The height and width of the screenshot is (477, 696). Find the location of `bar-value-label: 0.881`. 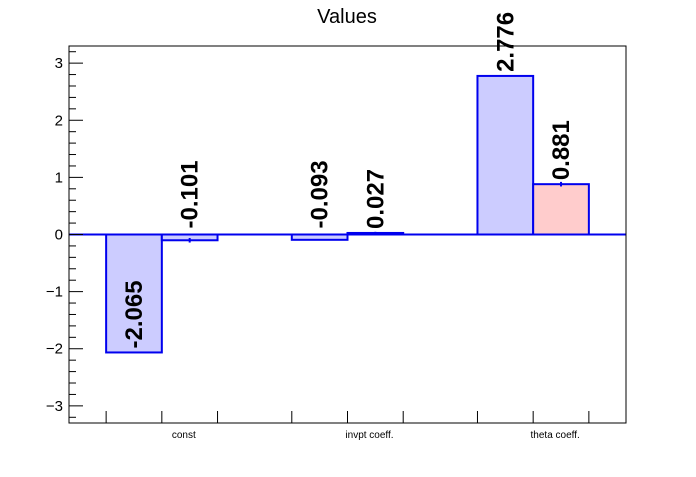

bar-value-label: 0.881 is located at coordinates (561, 150).